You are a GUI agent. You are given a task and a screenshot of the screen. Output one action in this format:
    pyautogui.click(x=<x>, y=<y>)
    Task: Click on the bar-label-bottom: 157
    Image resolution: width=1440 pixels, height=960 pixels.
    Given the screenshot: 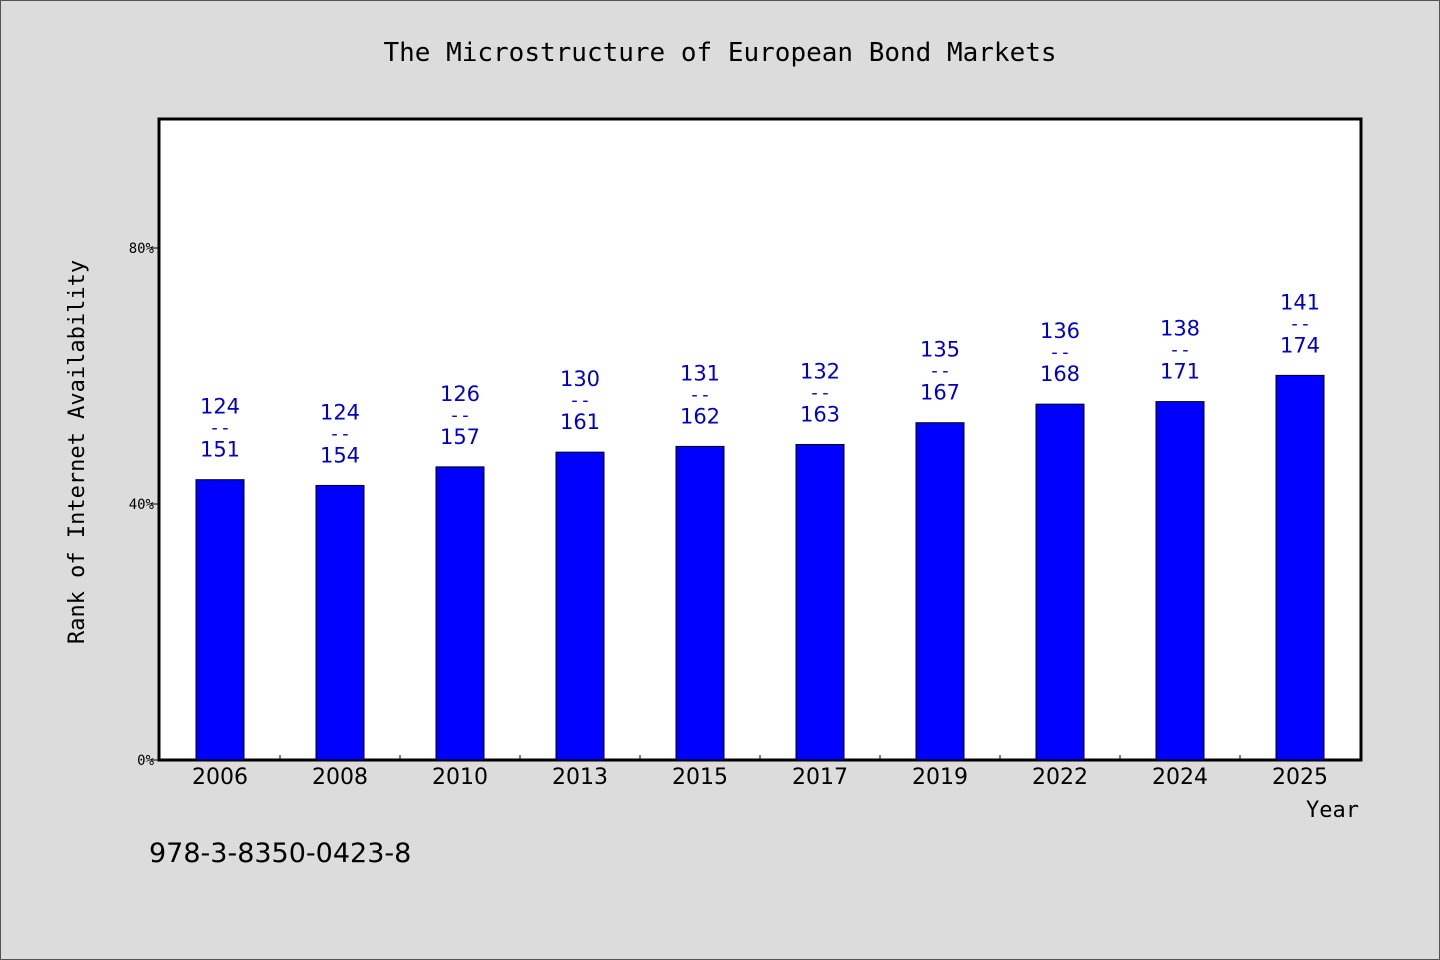 What is the action you would take?
    pyautogui.click(x=460, y=437)
    